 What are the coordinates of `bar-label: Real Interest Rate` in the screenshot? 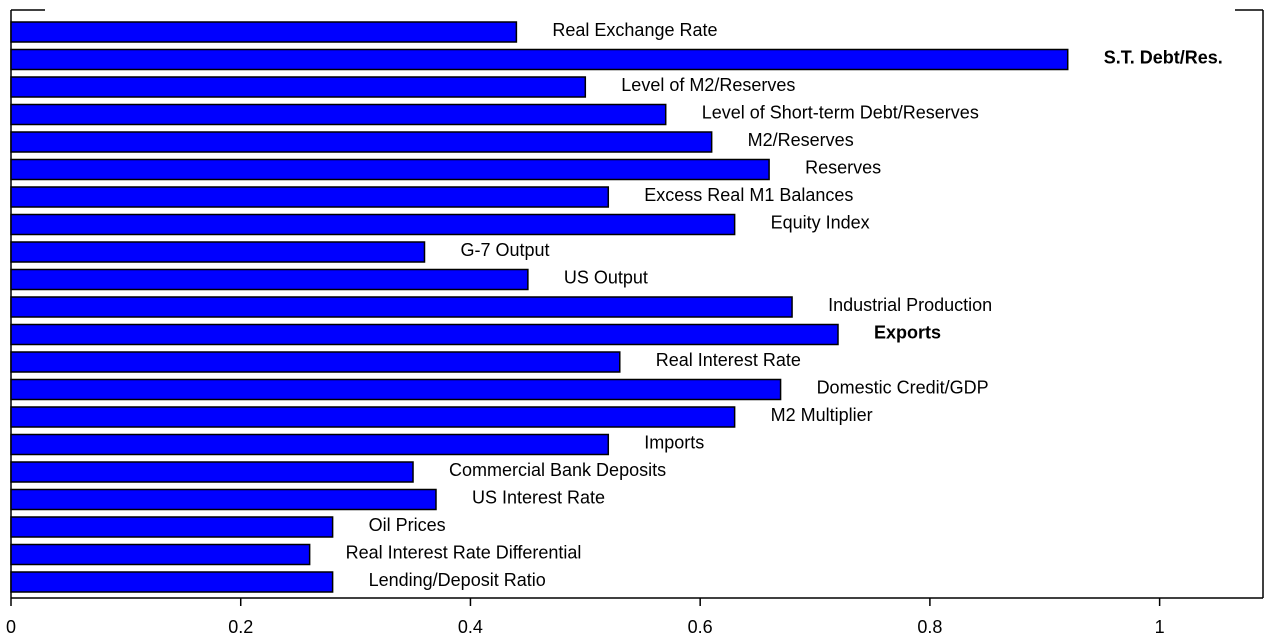 It's located at (728, 360).